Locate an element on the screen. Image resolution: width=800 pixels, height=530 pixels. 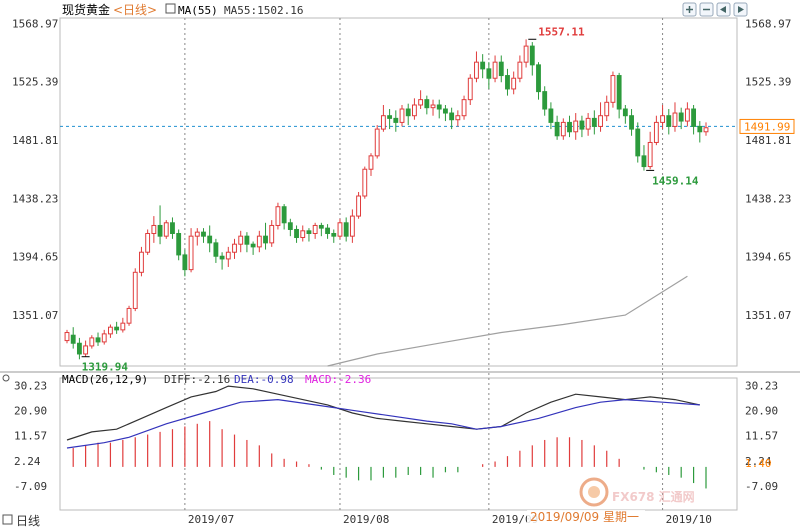
macd-y-tick-left: -7.09 is located at coordinates (30, 486).